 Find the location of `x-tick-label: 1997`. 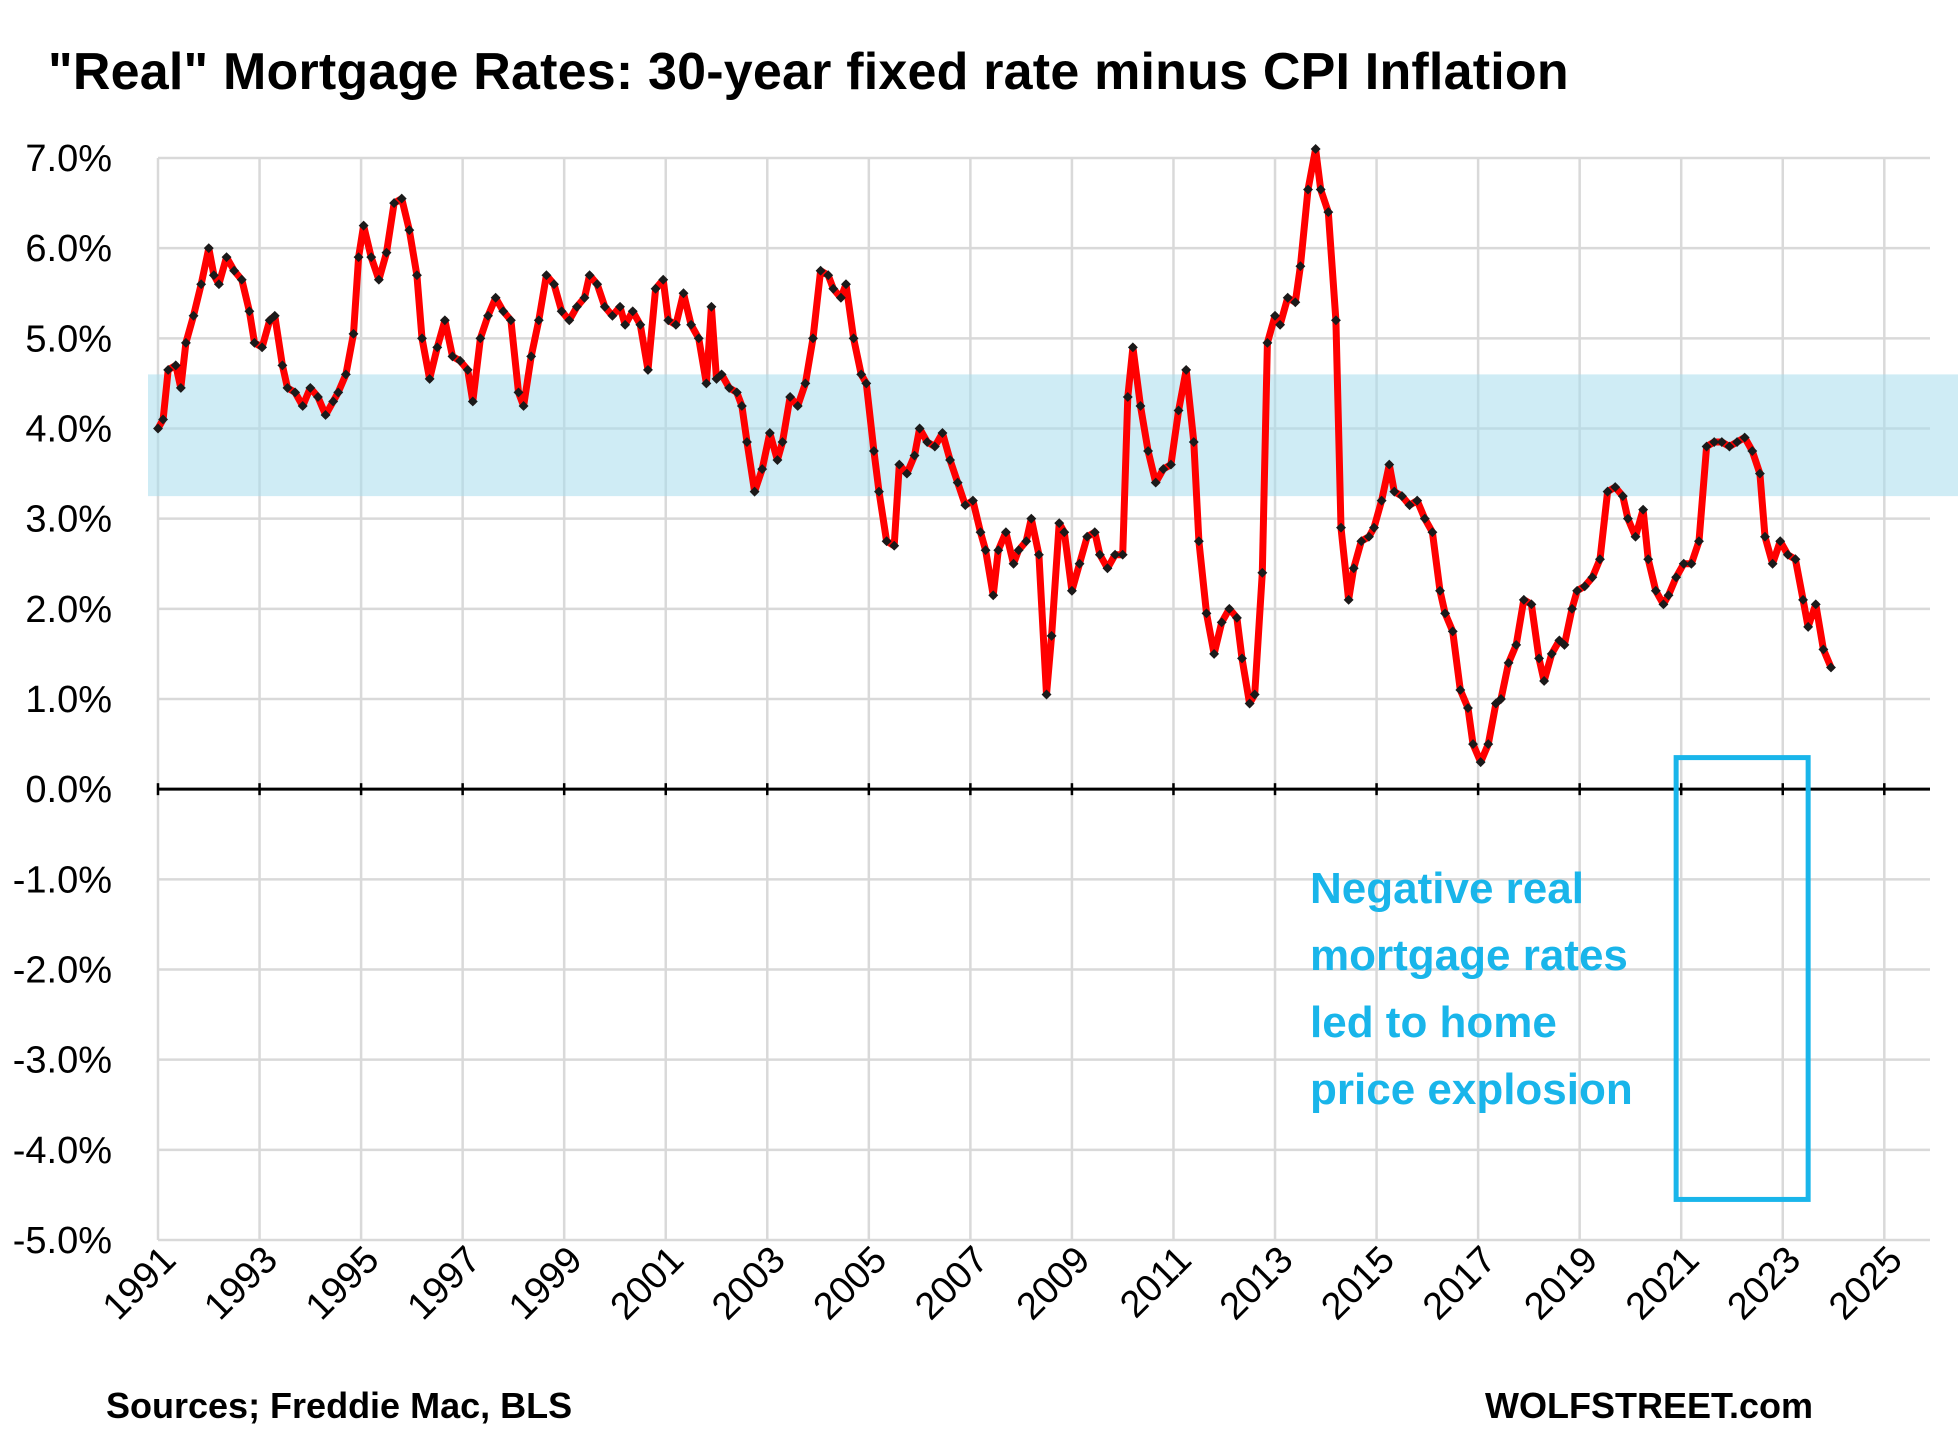

x-tick-label: 1997 is located at coordinates (444, 1283).